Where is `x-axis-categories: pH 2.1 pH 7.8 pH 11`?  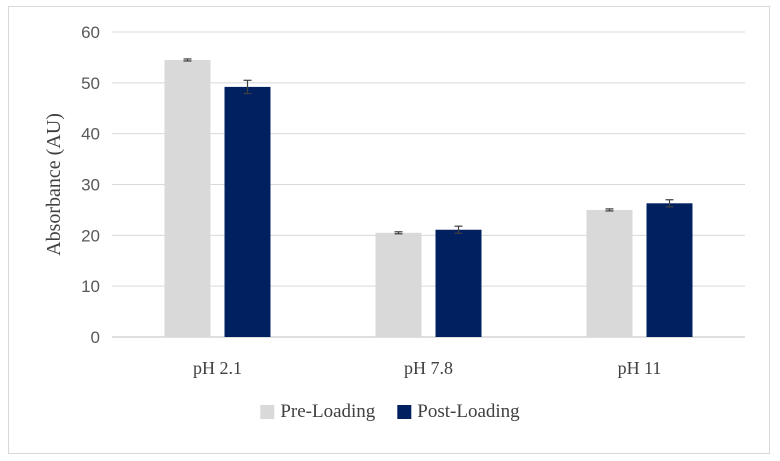 x-axis-categories: pH 2.1 pH 7.8 pH 11 is located at coordinates (427, 368).